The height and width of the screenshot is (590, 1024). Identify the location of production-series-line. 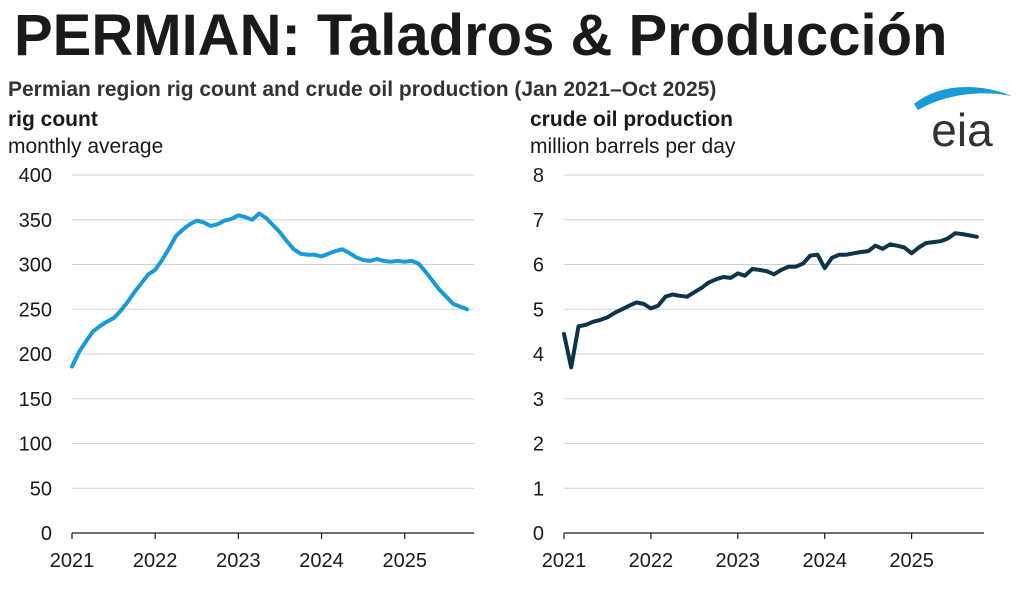
(770, 300).